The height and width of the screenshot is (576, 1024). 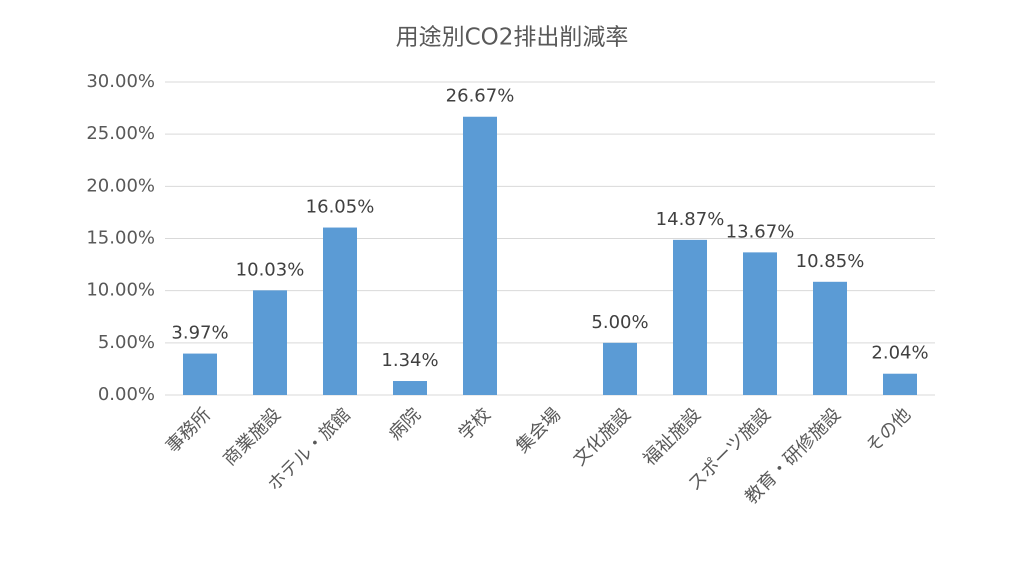 What do you see at coordinates (120, 81) in the screenshot?
I see `y-tick-label: 30.00%` at bounding box center [120, 81].